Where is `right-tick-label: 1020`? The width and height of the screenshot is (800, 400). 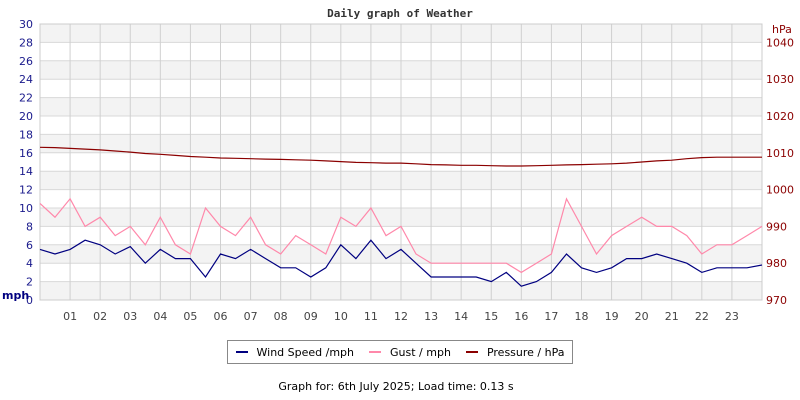
right-tick-label: 1020 is located at coordinates (780, 116).